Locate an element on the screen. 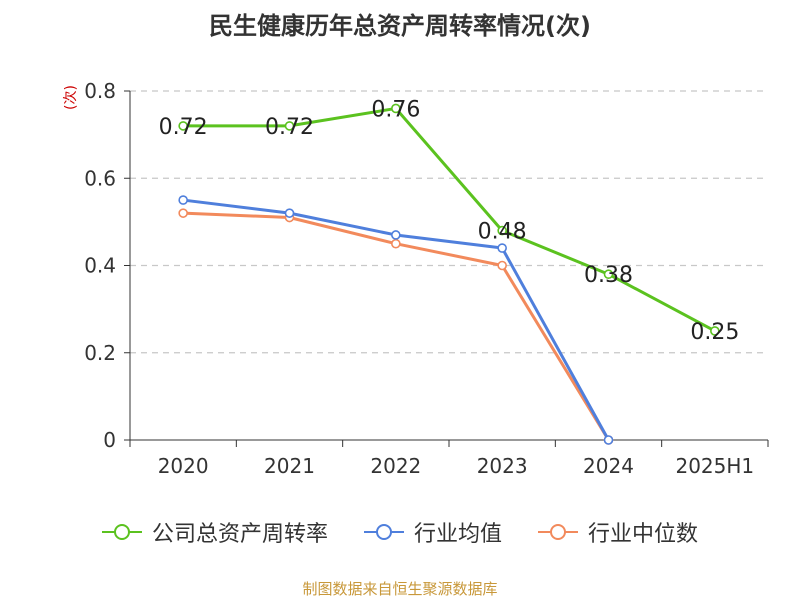 The height and width of the screenshot is (600, 800). x-tick-label: 2024 is located at coordinates (608, 466).